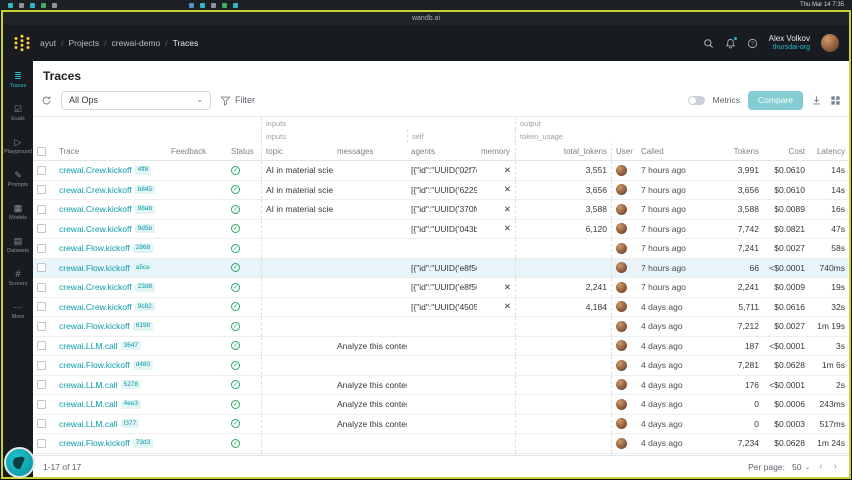 This screenshot has height=480, width=852. What do you see at coordinates (789, 248) in the screenshot?
I see `cost-cell: $0.0027` at bounding box center [789, 248].